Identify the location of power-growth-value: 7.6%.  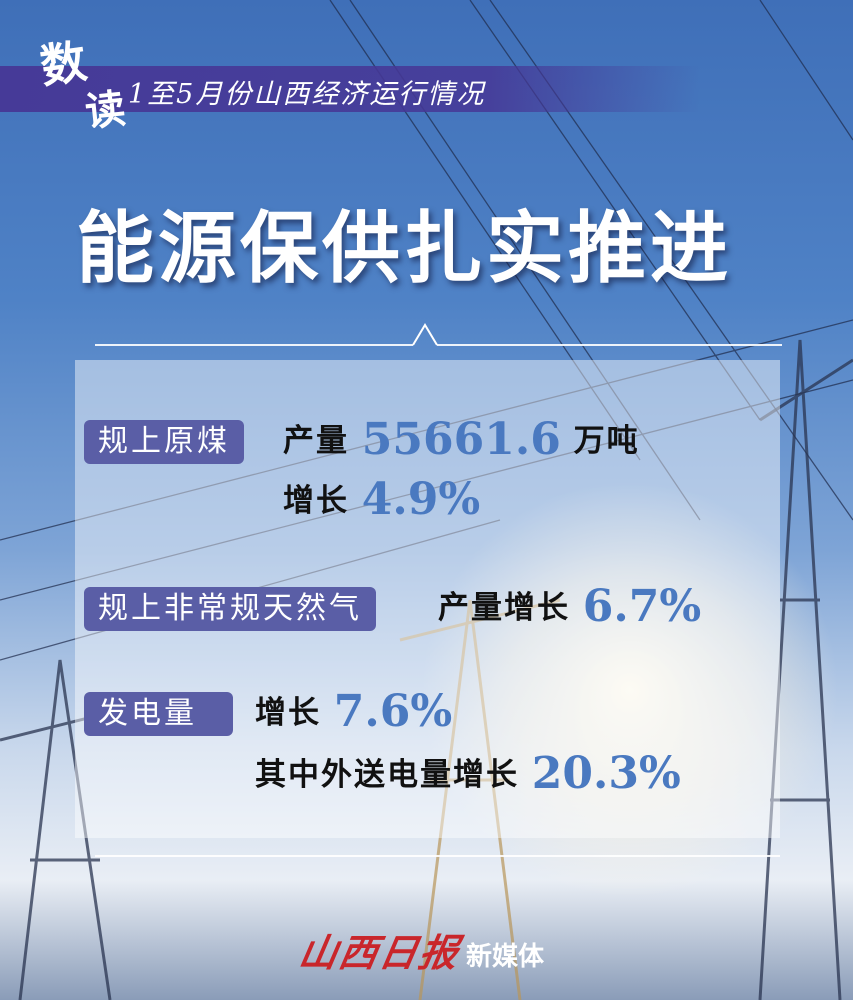
(393, 711).